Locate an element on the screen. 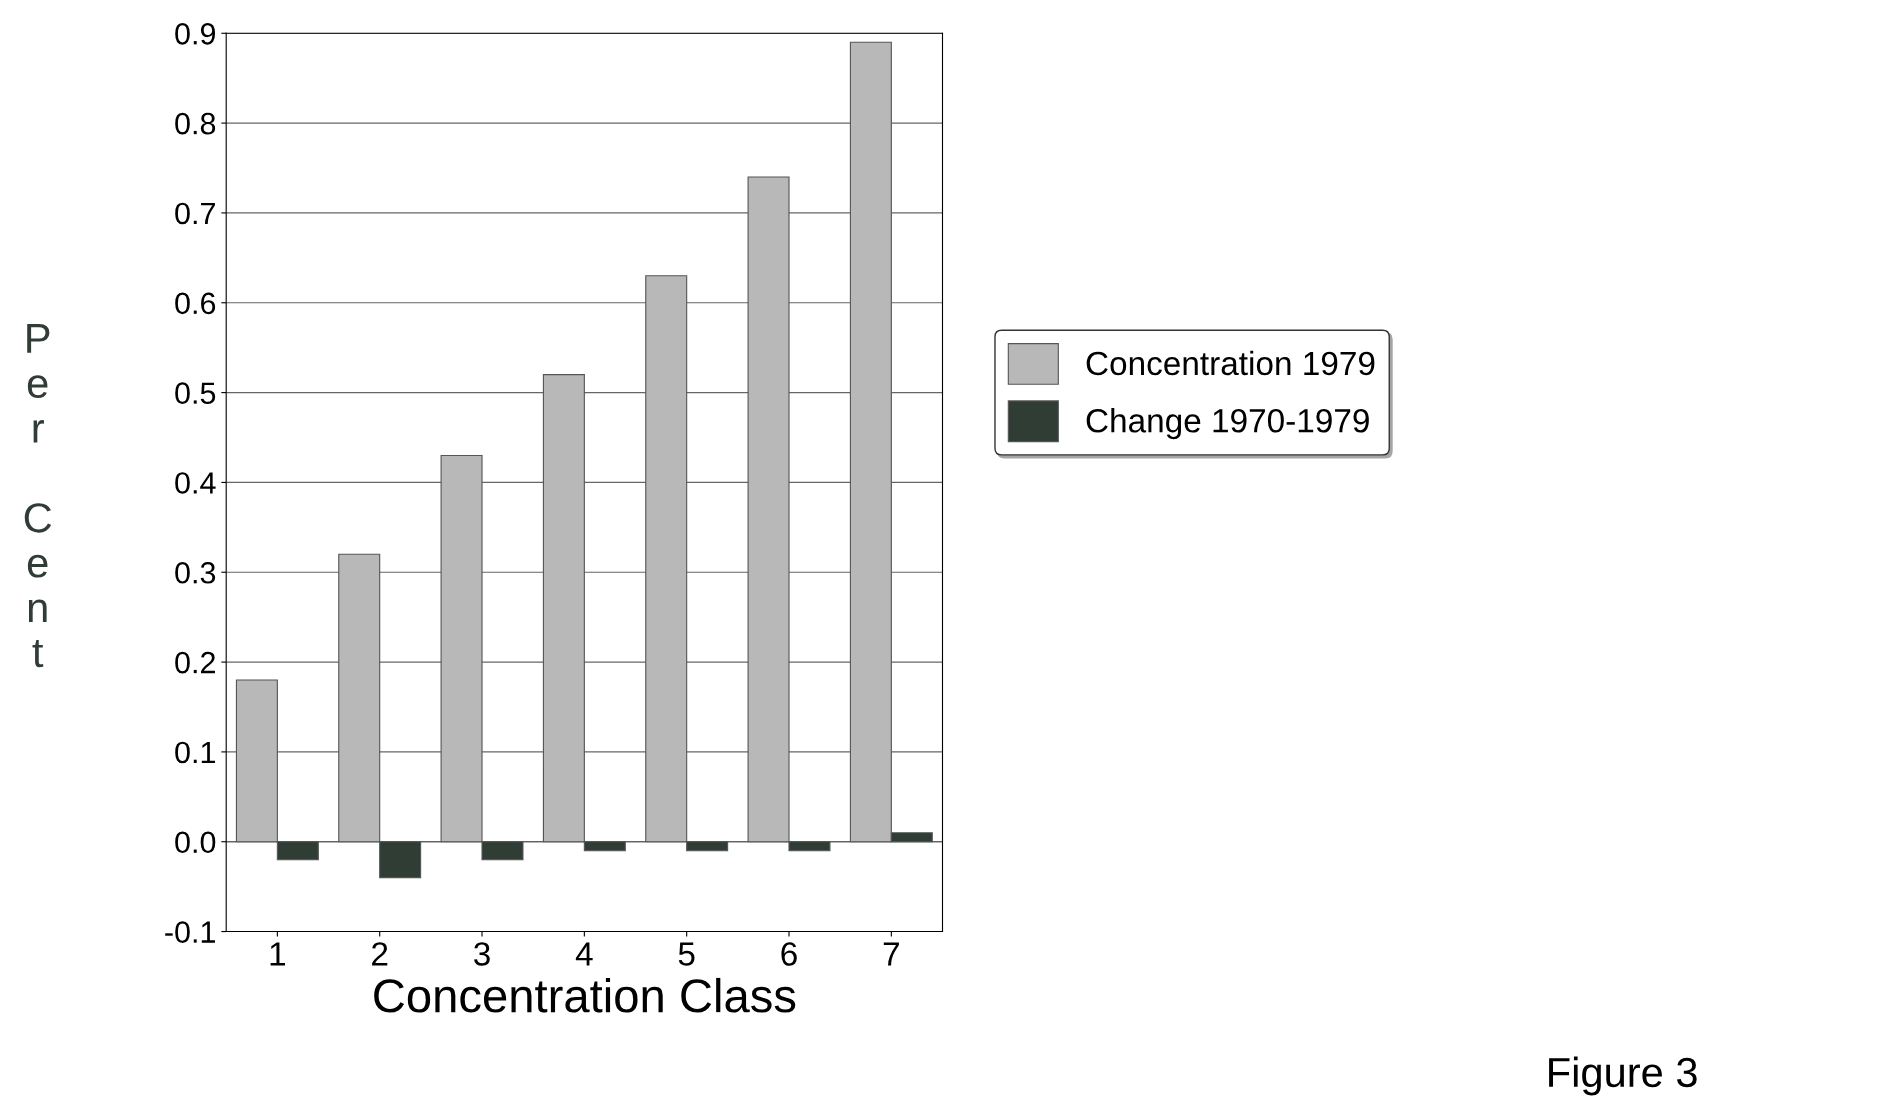 The image size is (1885, 1109). x-tick-label: 2 is located at coordinates (380, 954).